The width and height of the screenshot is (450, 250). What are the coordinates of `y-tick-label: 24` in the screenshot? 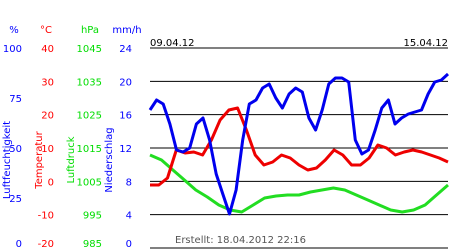 It's located at (125, 49).